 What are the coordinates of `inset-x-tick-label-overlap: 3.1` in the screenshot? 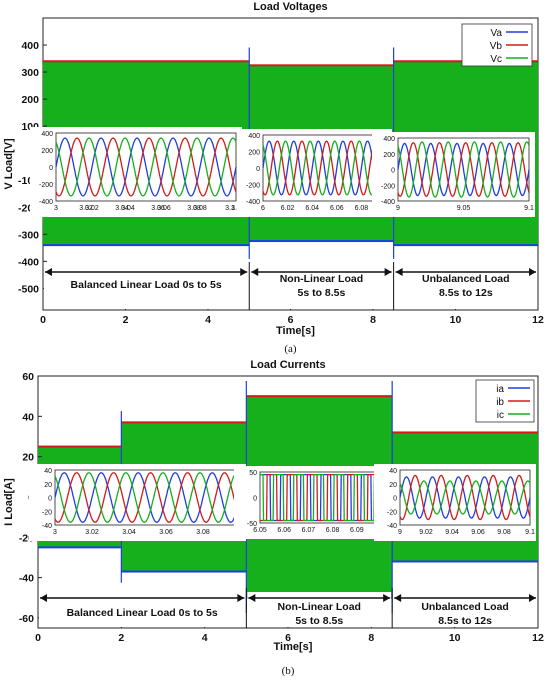 It's located at (230, 208).